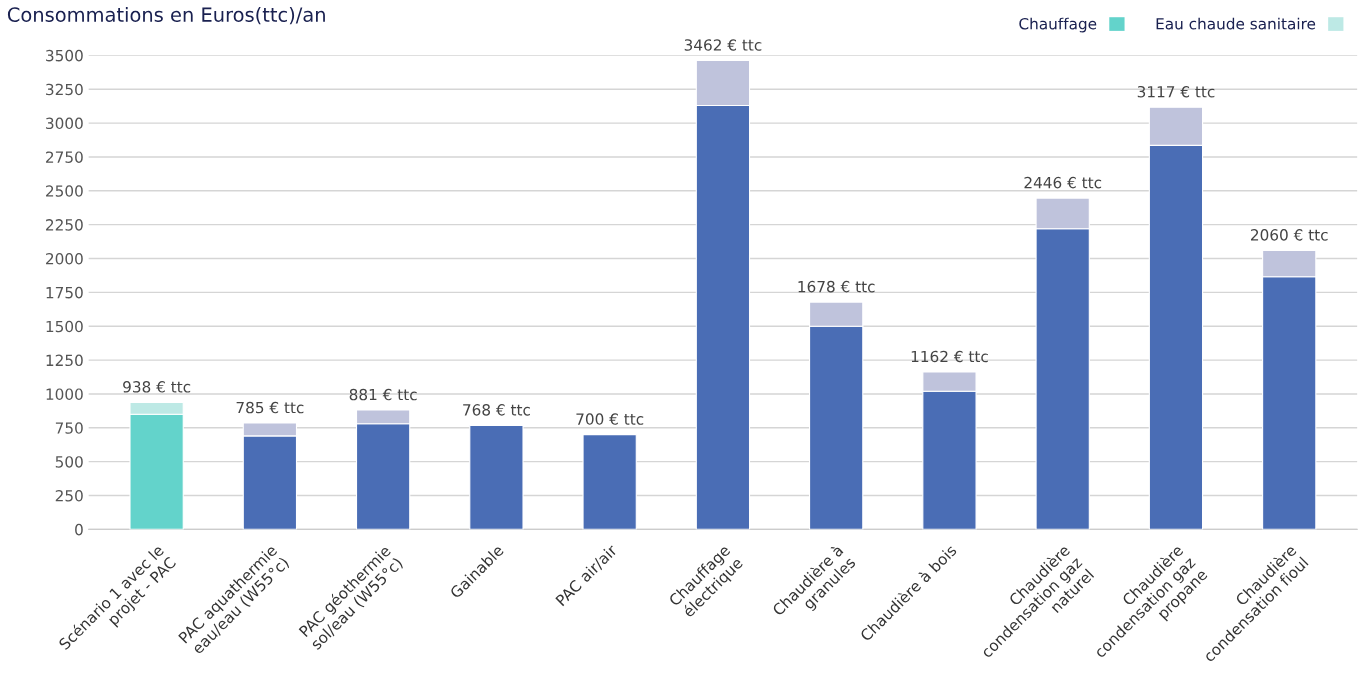  Describe the element at coordinates (723, 45) in the screenshot. I see `total-label: 3462 € ttc` at that location.